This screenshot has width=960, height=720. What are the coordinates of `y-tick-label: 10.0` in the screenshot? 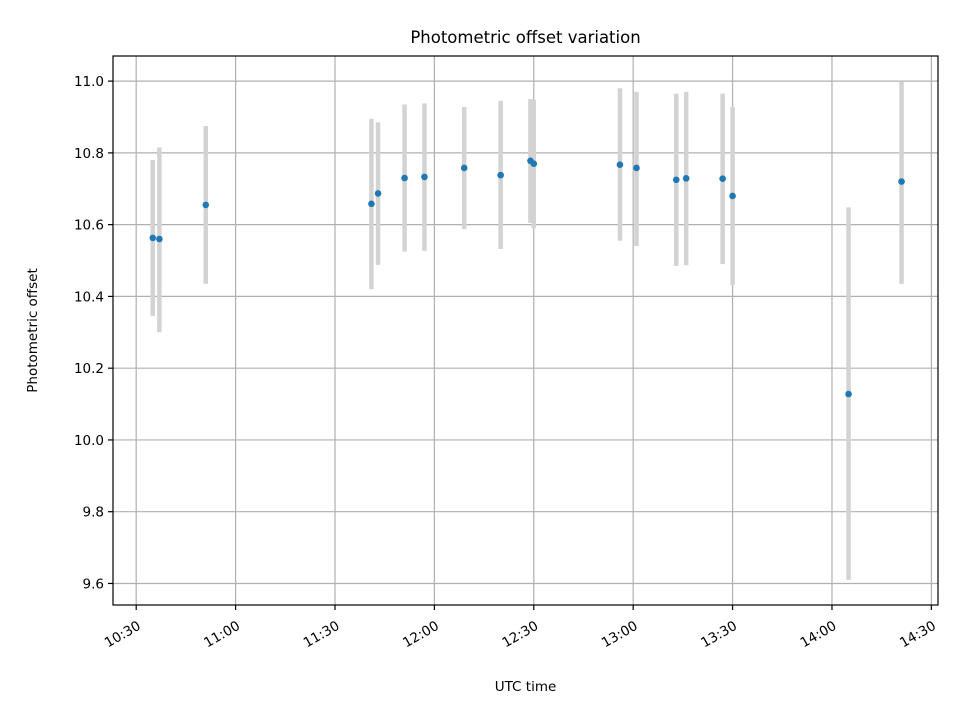 It's located at (89, 441).